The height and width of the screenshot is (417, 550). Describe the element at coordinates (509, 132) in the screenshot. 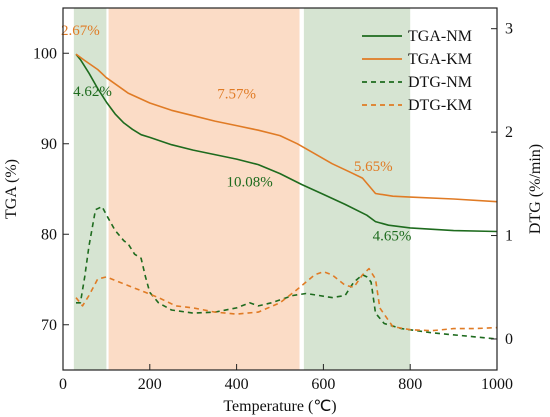

I see `y-right-tick-label: 2` at that location.